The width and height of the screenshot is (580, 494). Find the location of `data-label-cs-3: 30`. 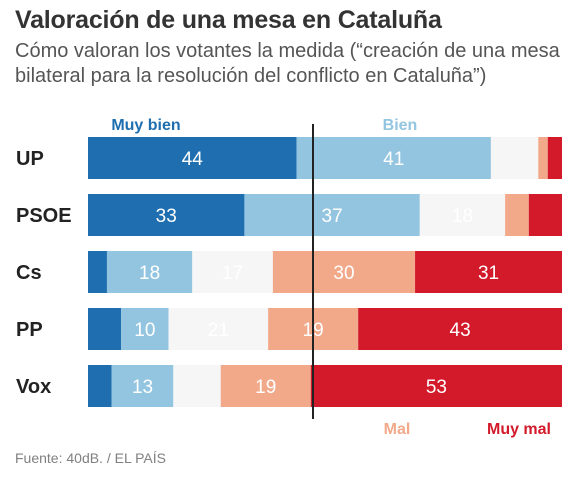

data-label-cs-3: 30 is located at coordinates (343, 273).